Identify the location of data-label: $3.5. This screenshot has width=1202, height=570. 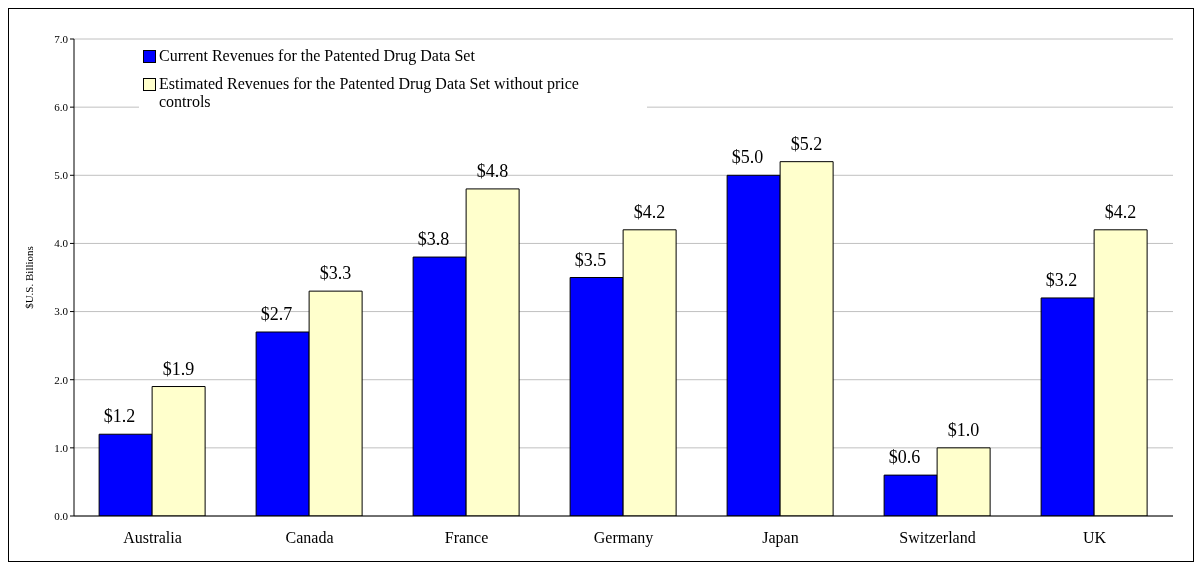
(590, 259).